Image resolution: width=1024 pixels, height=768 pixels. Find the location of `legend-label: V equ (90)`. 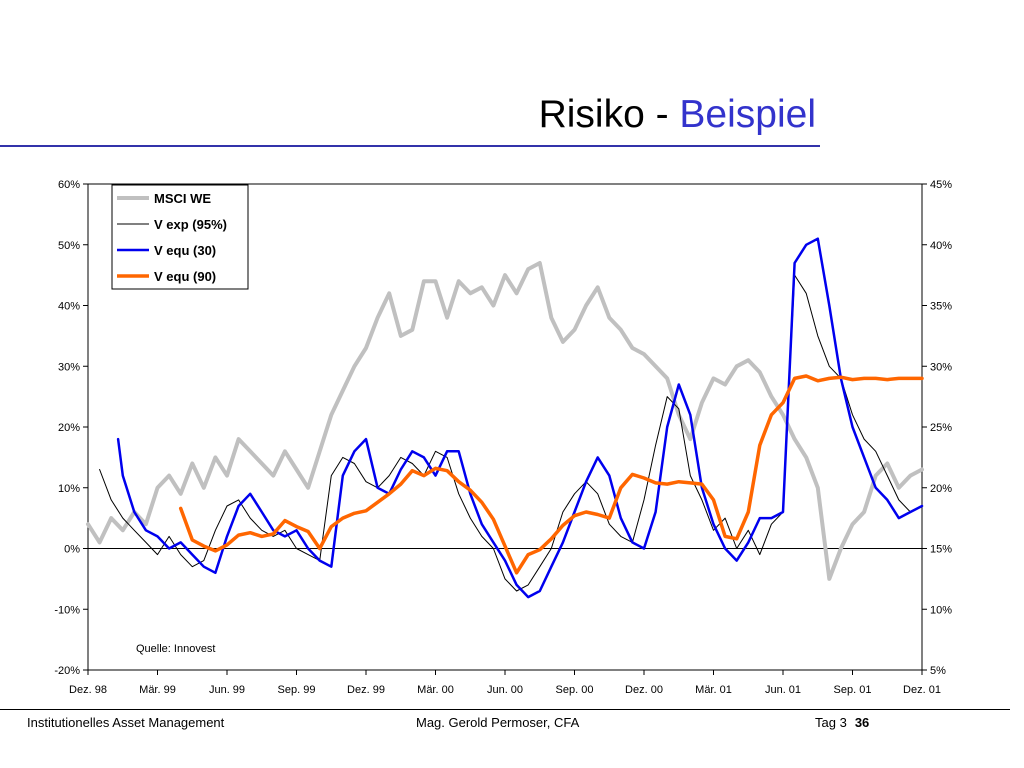

legend-label: V equ (90) is located at coordinates (185, 276).